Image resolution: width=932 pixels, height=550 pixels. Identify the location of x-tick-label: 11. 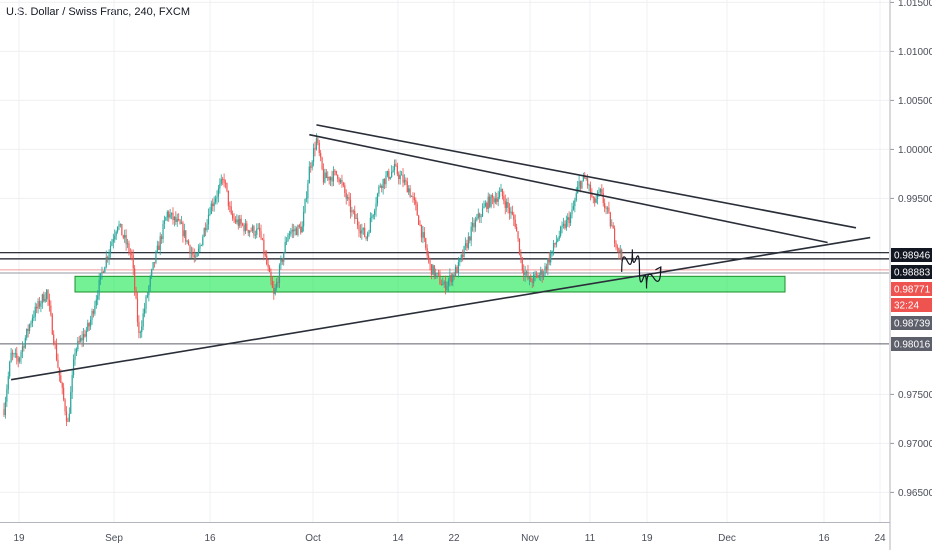
(590, 538).